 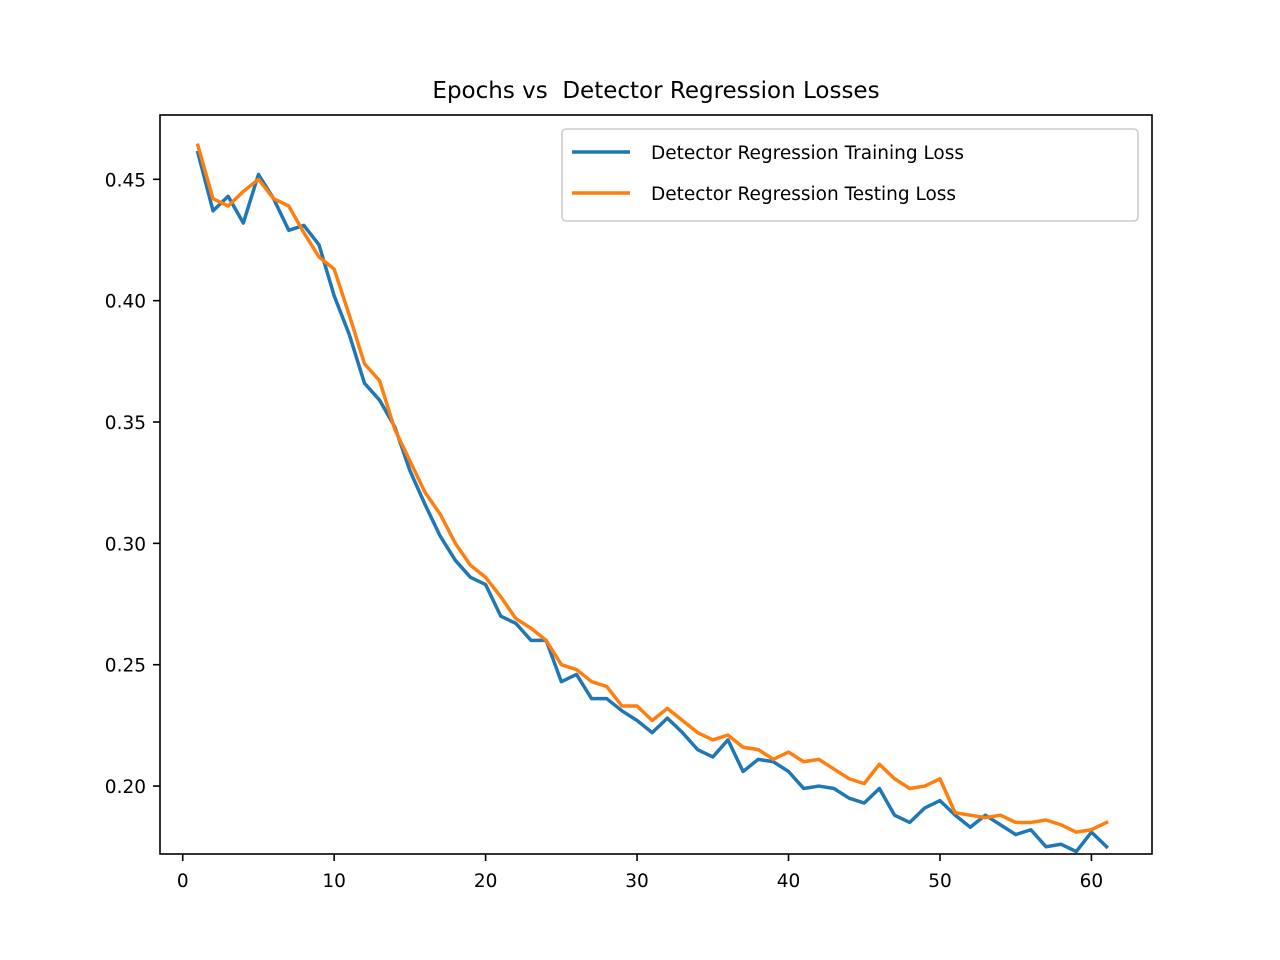 I want to click on x-tick-label: 60, so click(x=1092, y=881).